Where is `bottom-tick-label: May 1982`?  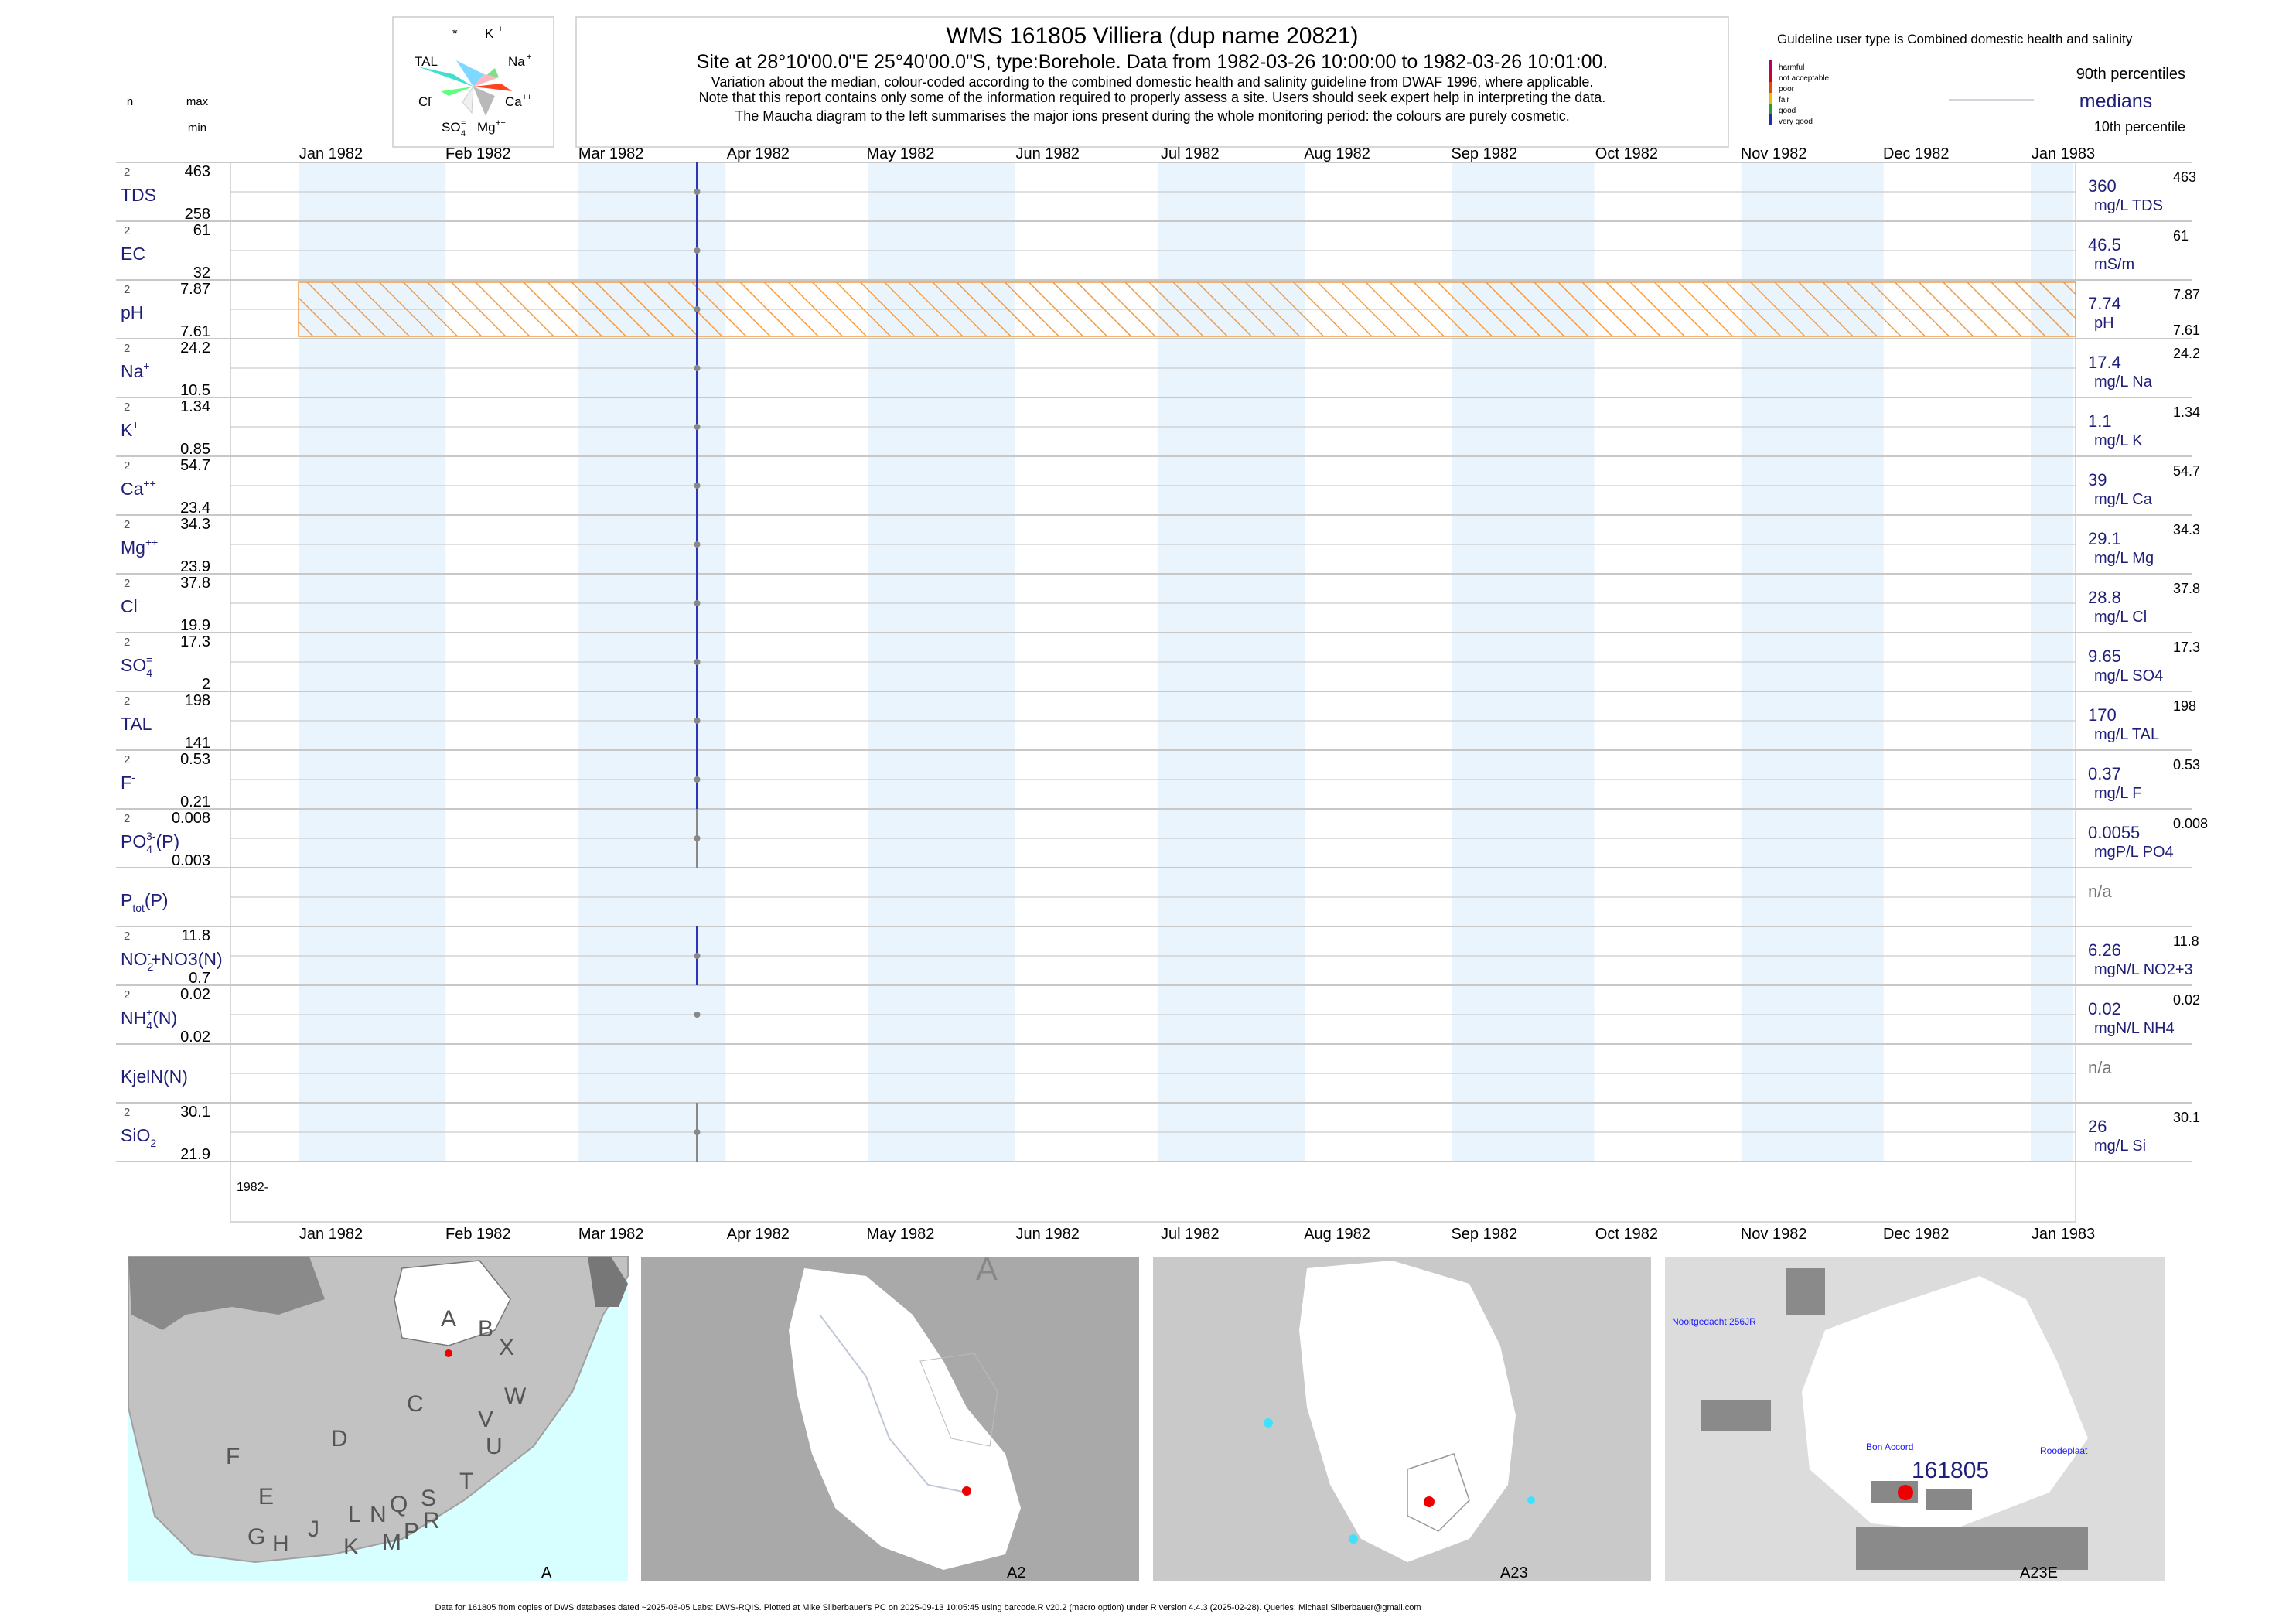 bottom-tick-label: May 1982 is located at coordinates (901, 1234).